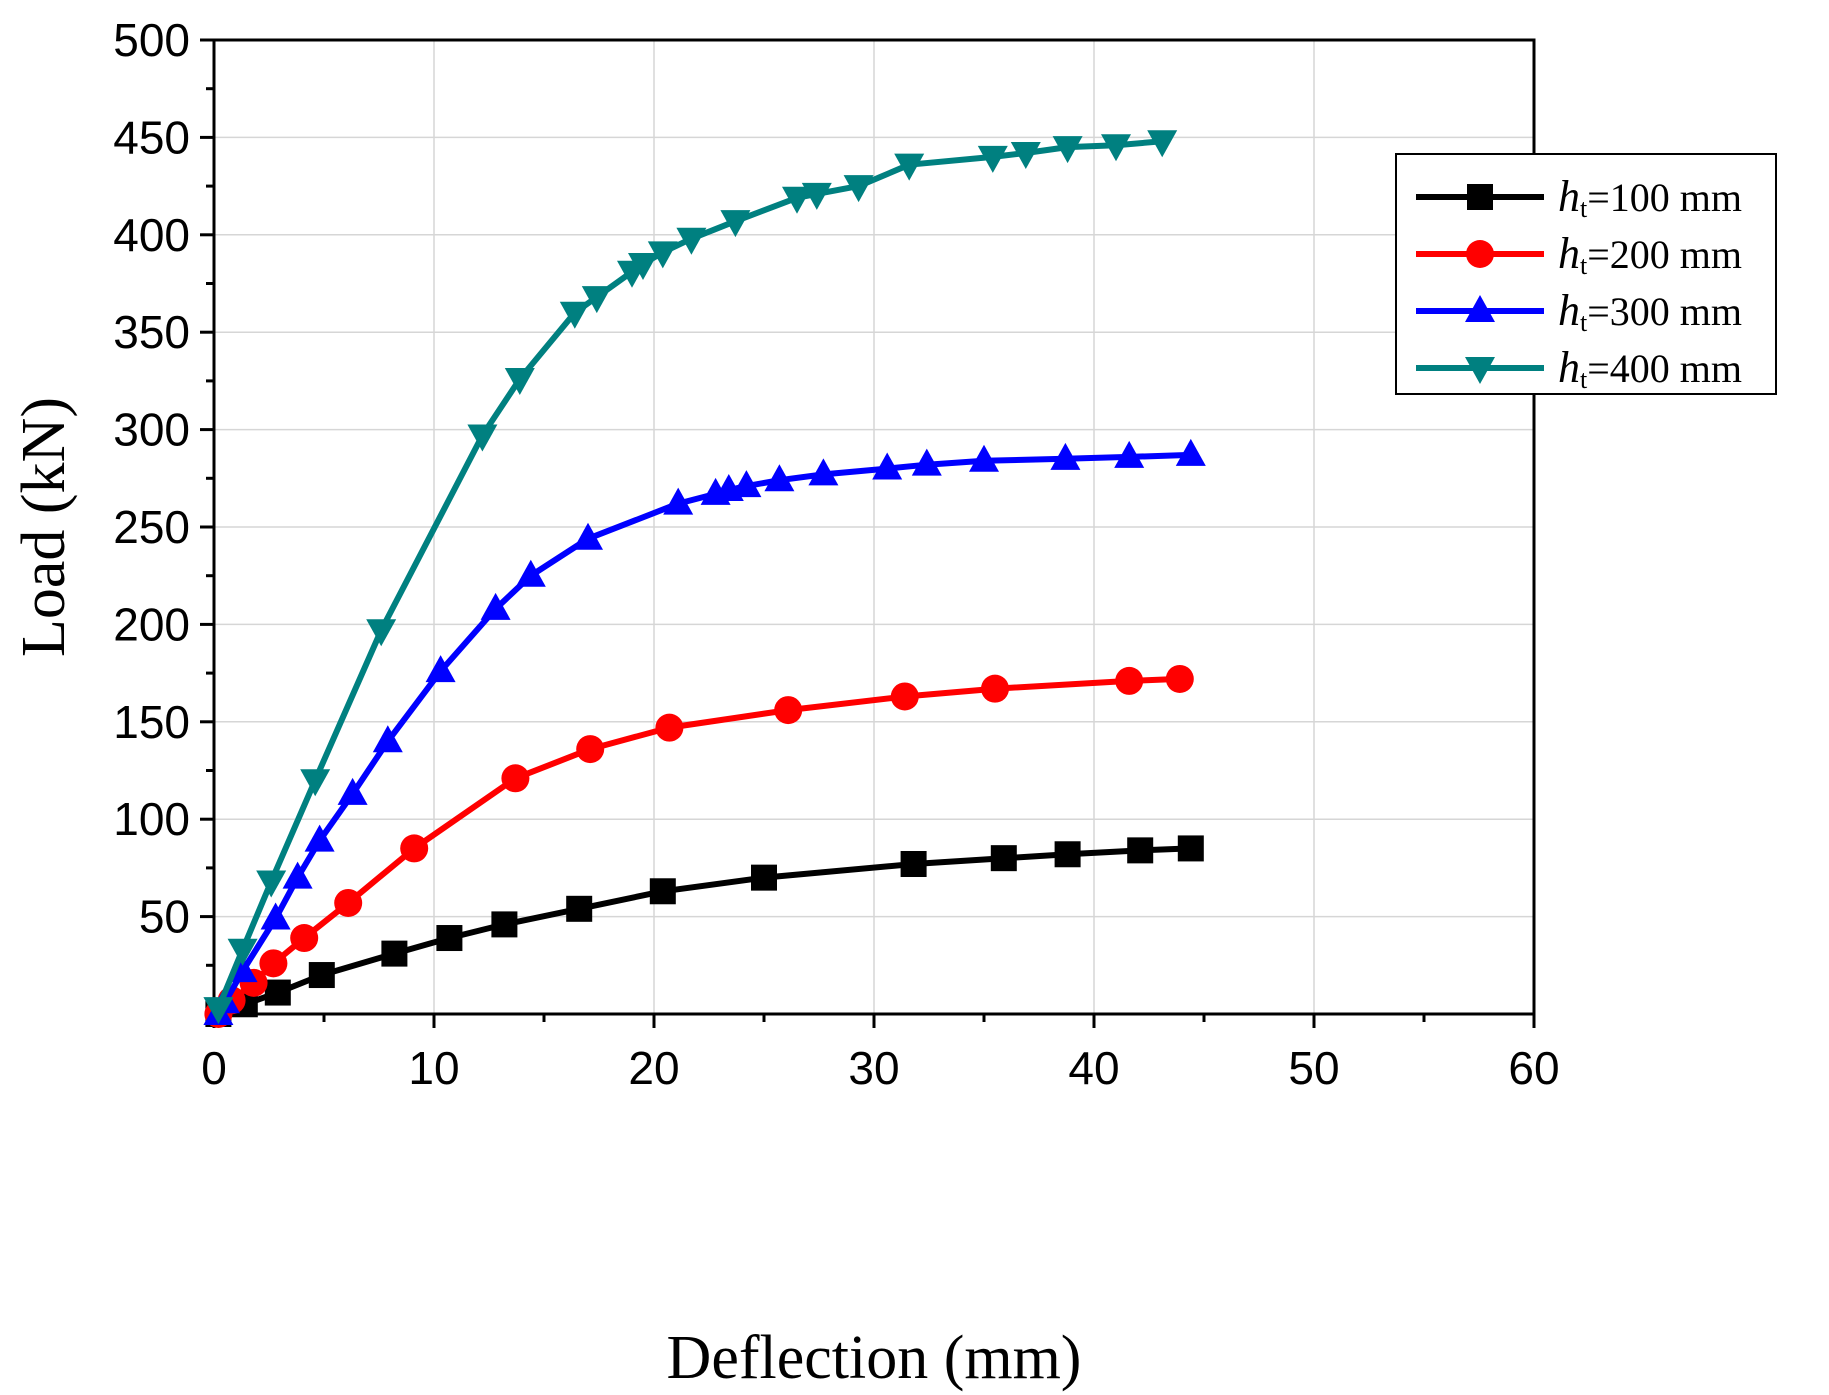 The image size is (1829, 1395). What do you see at coordinates (1650, 311) in the screenshot?
I see `legend-label: ht=300 mm` at bounding box center [1650, 311].